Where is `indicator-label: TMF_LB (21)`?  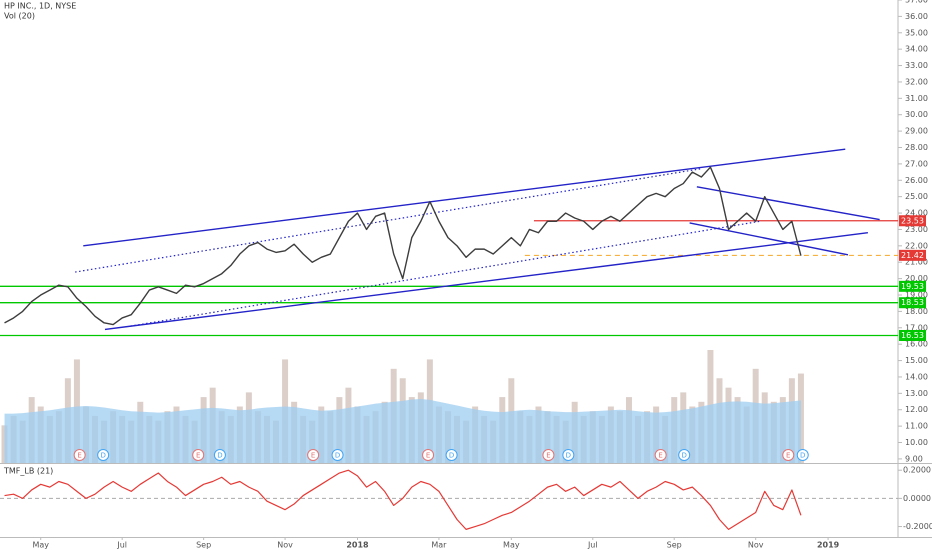 indicator-label: TMF_LB (21) is located at coordinates (28, 471).